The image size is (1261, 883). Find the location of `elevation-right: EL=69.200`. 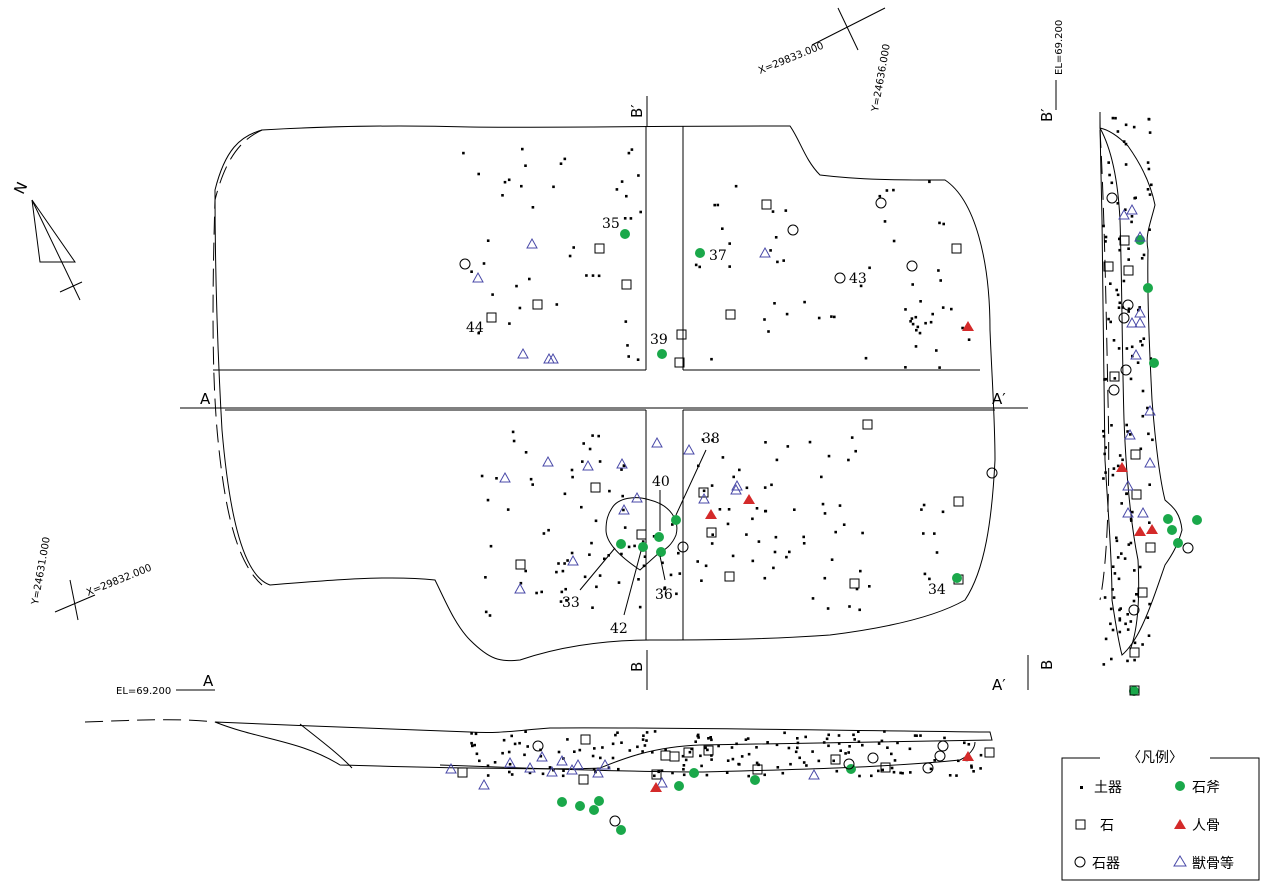

elevation-right: EL=69.200 is located at coordinates (1059, 65).